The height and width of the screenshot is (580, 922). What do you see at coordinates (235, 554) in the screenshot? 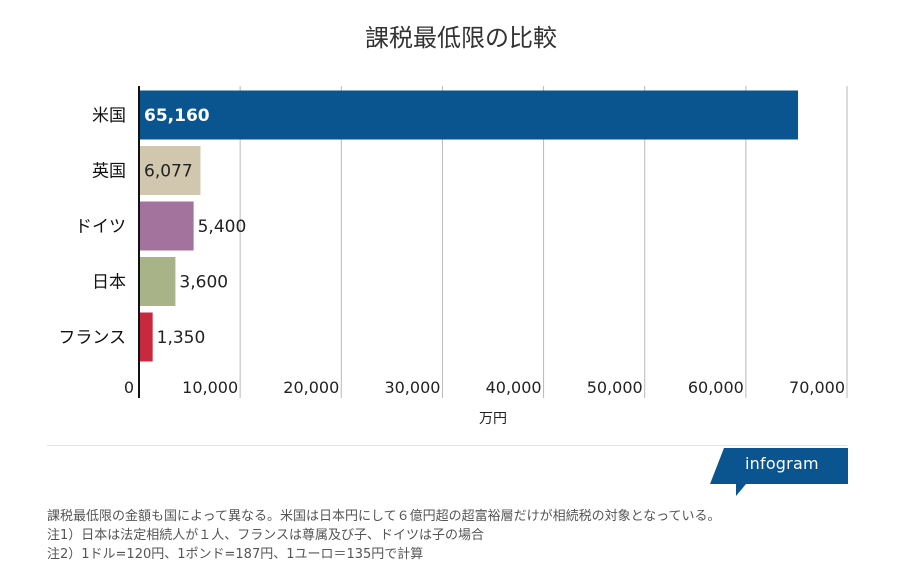
I see `note-2: 注2）1ドル=120円、1ポンド=187円、1ユーロ＝135円で計算` at bounding box center [235, 554].